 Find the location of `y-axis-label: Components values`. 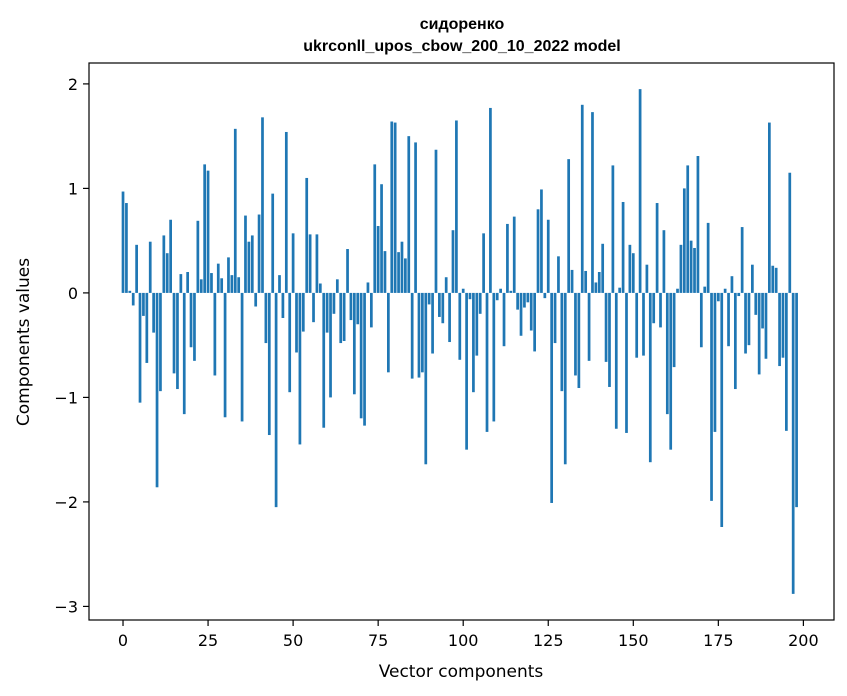

y-axis-label: Components values is located at coordinates (24, 342).